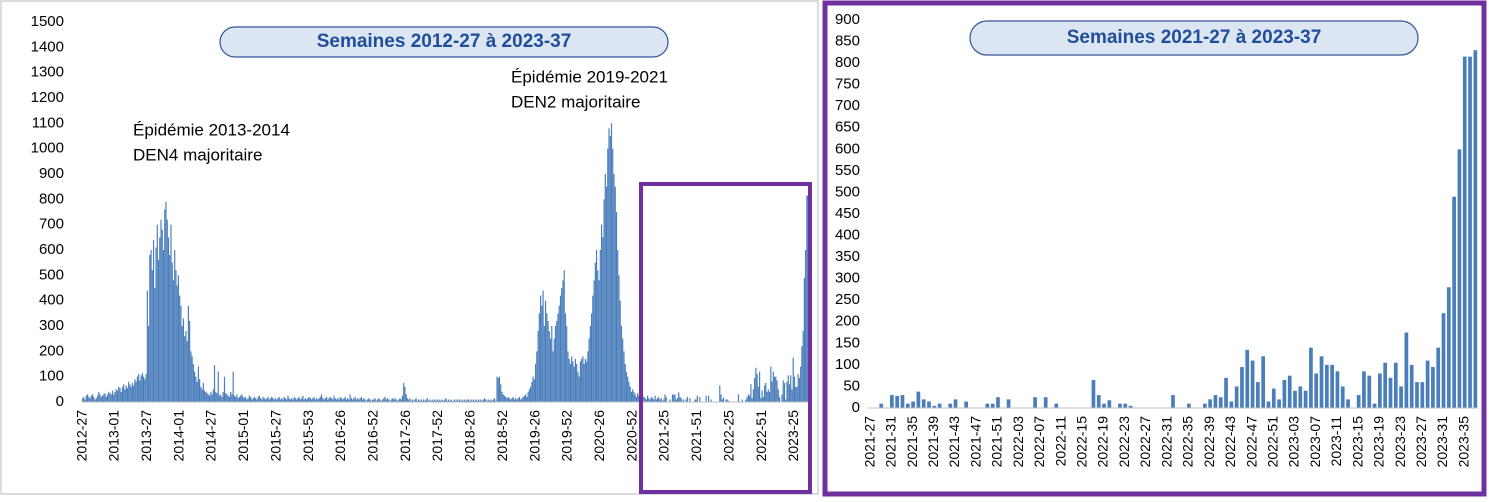  What do you see at coordinates (1188, 442) in the screenshot?
I see `x-tick-label: 2022-35` at bounding box center [1188, 442].